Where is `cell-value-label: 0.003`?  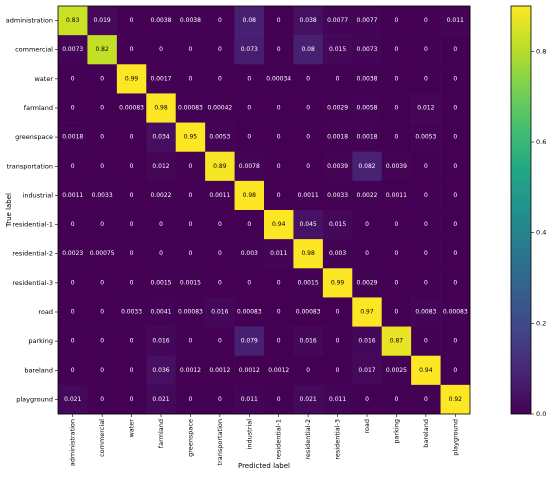
cell-value-label: 0.003 is located at coordinates (249, 253).